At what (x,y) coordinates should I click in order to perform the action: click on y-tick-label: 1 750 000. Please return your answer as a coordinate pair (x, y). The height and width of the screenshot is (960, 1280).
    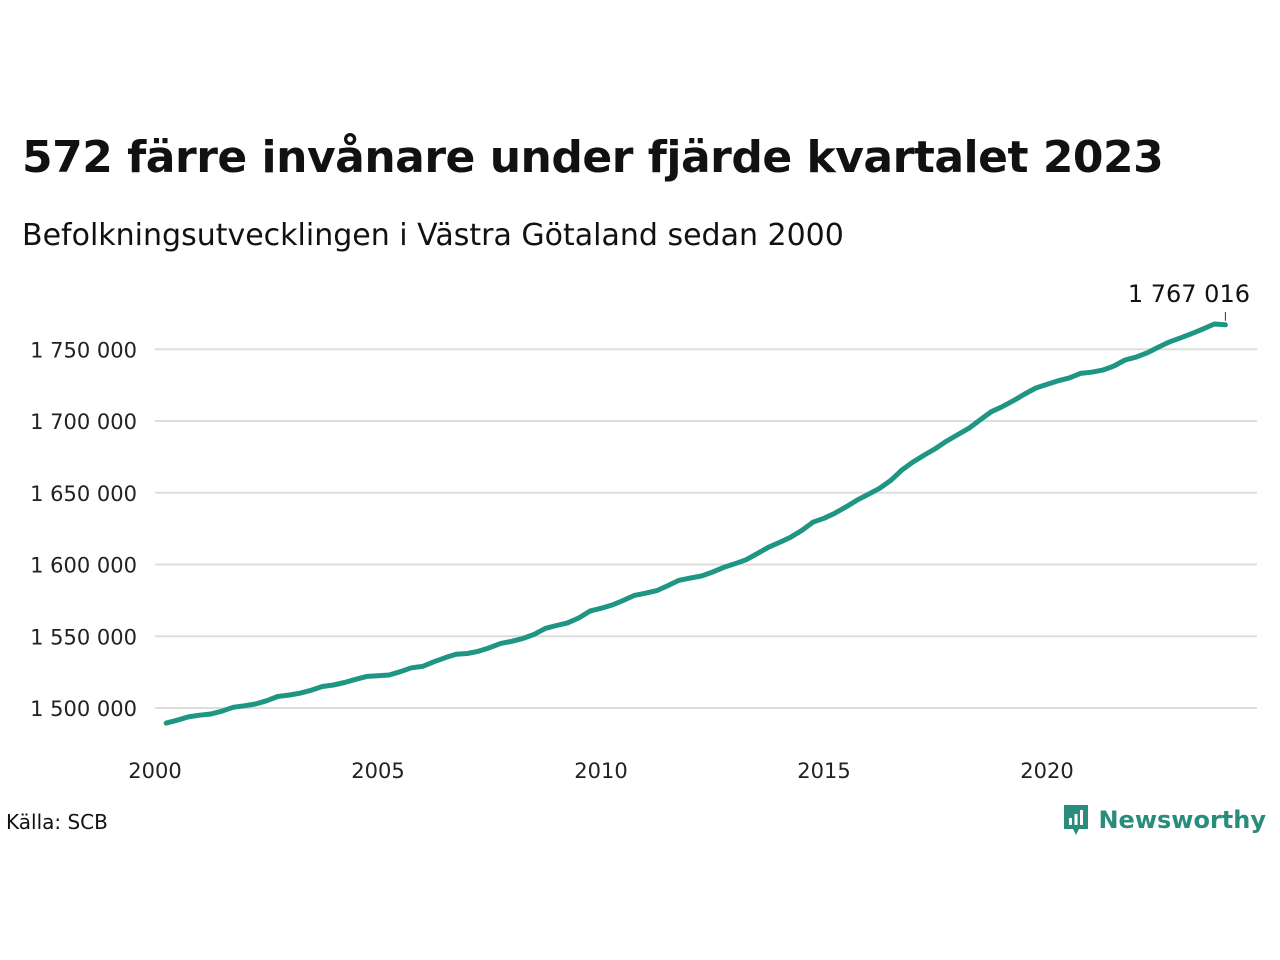
    Looking at the image, I should click on (83, 350).